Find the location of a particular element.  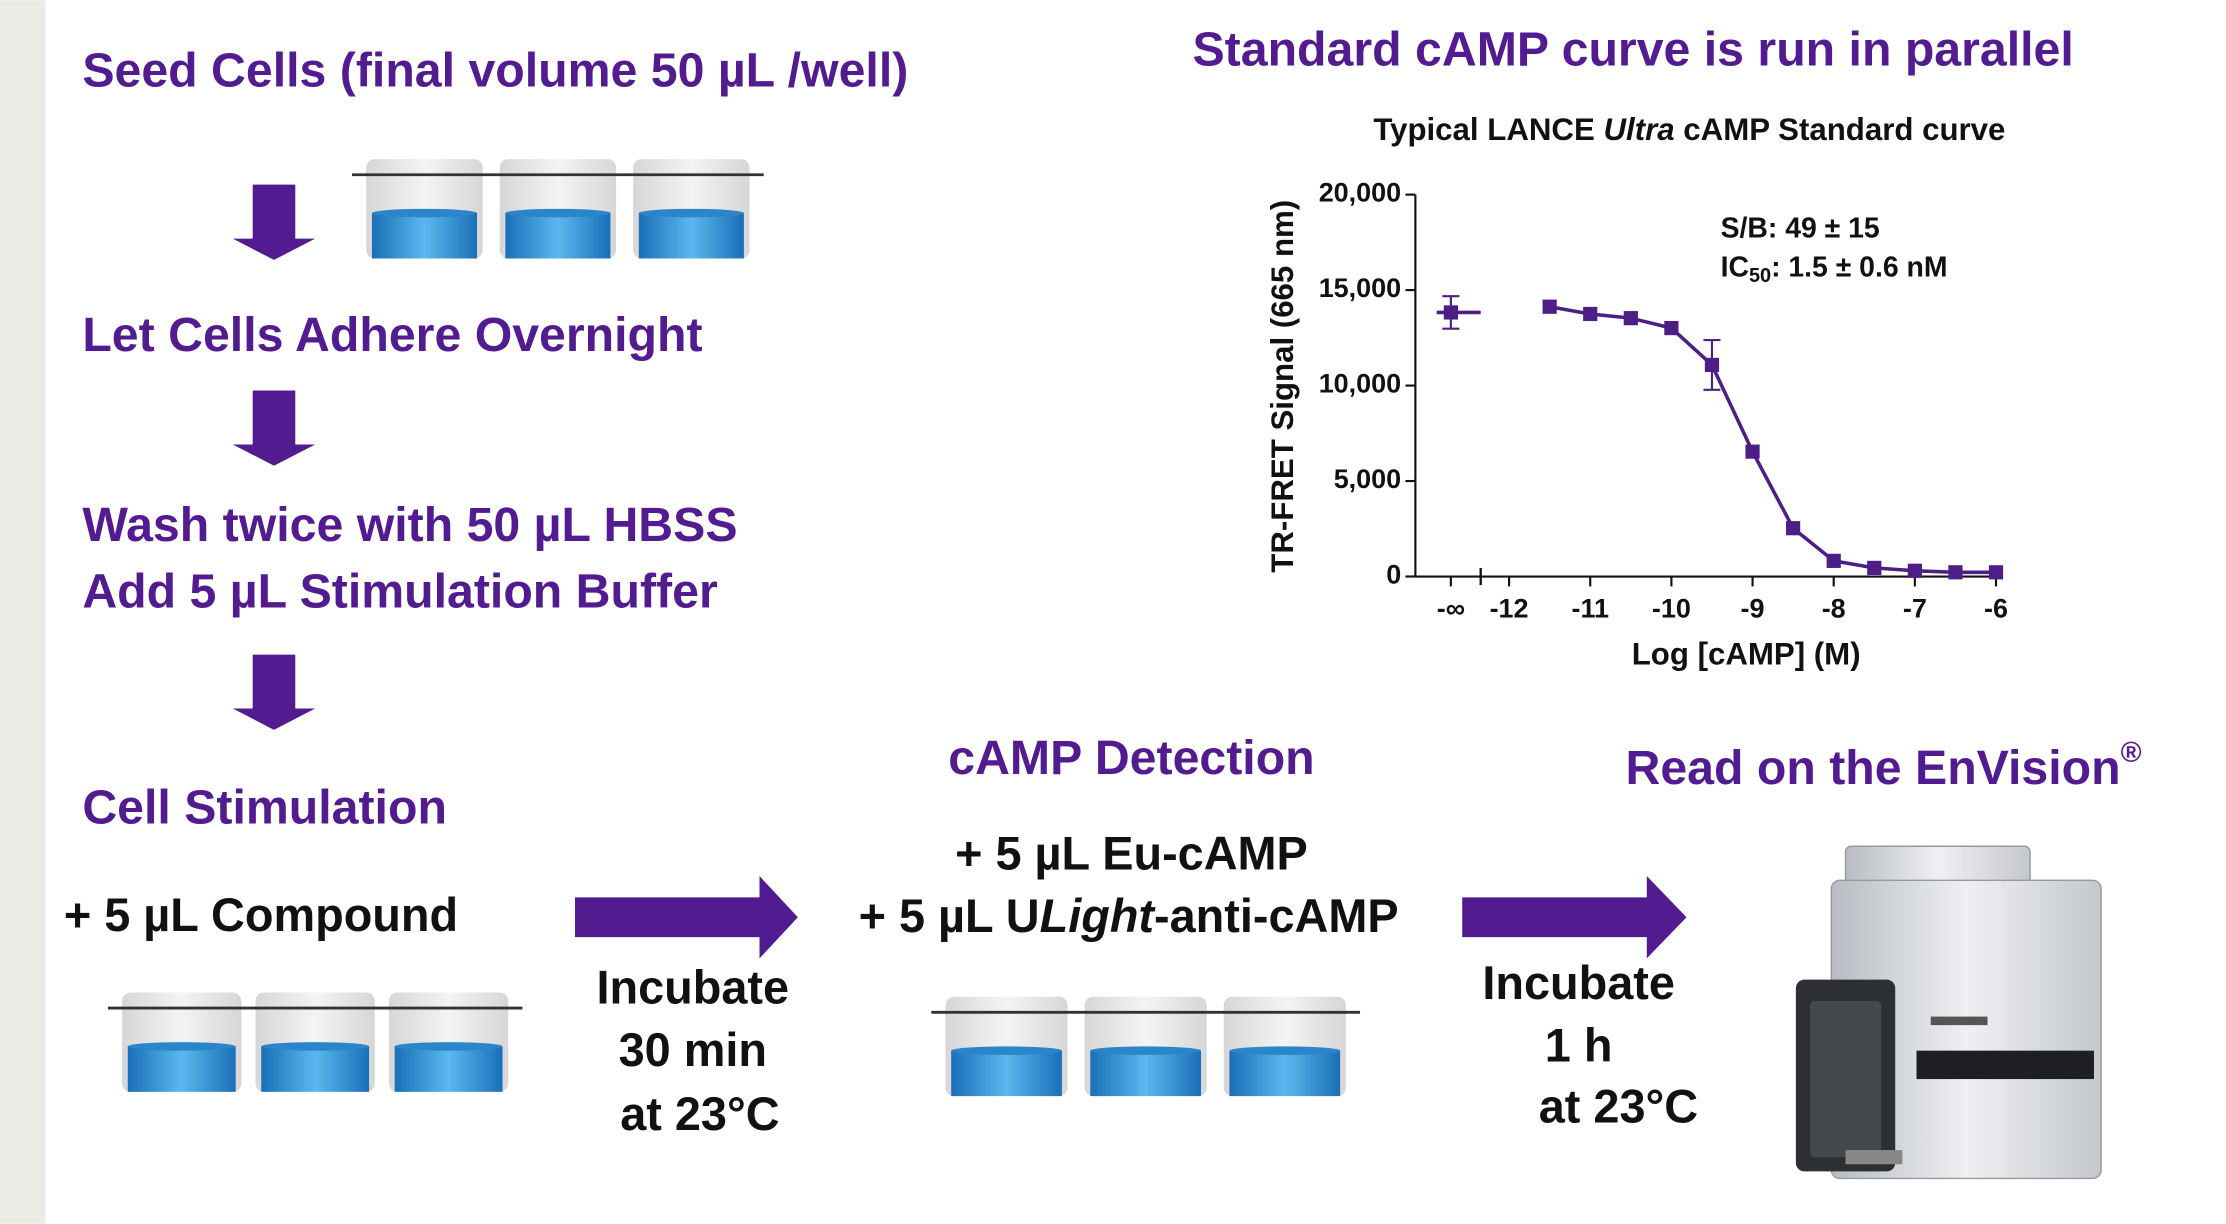

annotation-sub: 50 is located at coordinates (1760, 276).